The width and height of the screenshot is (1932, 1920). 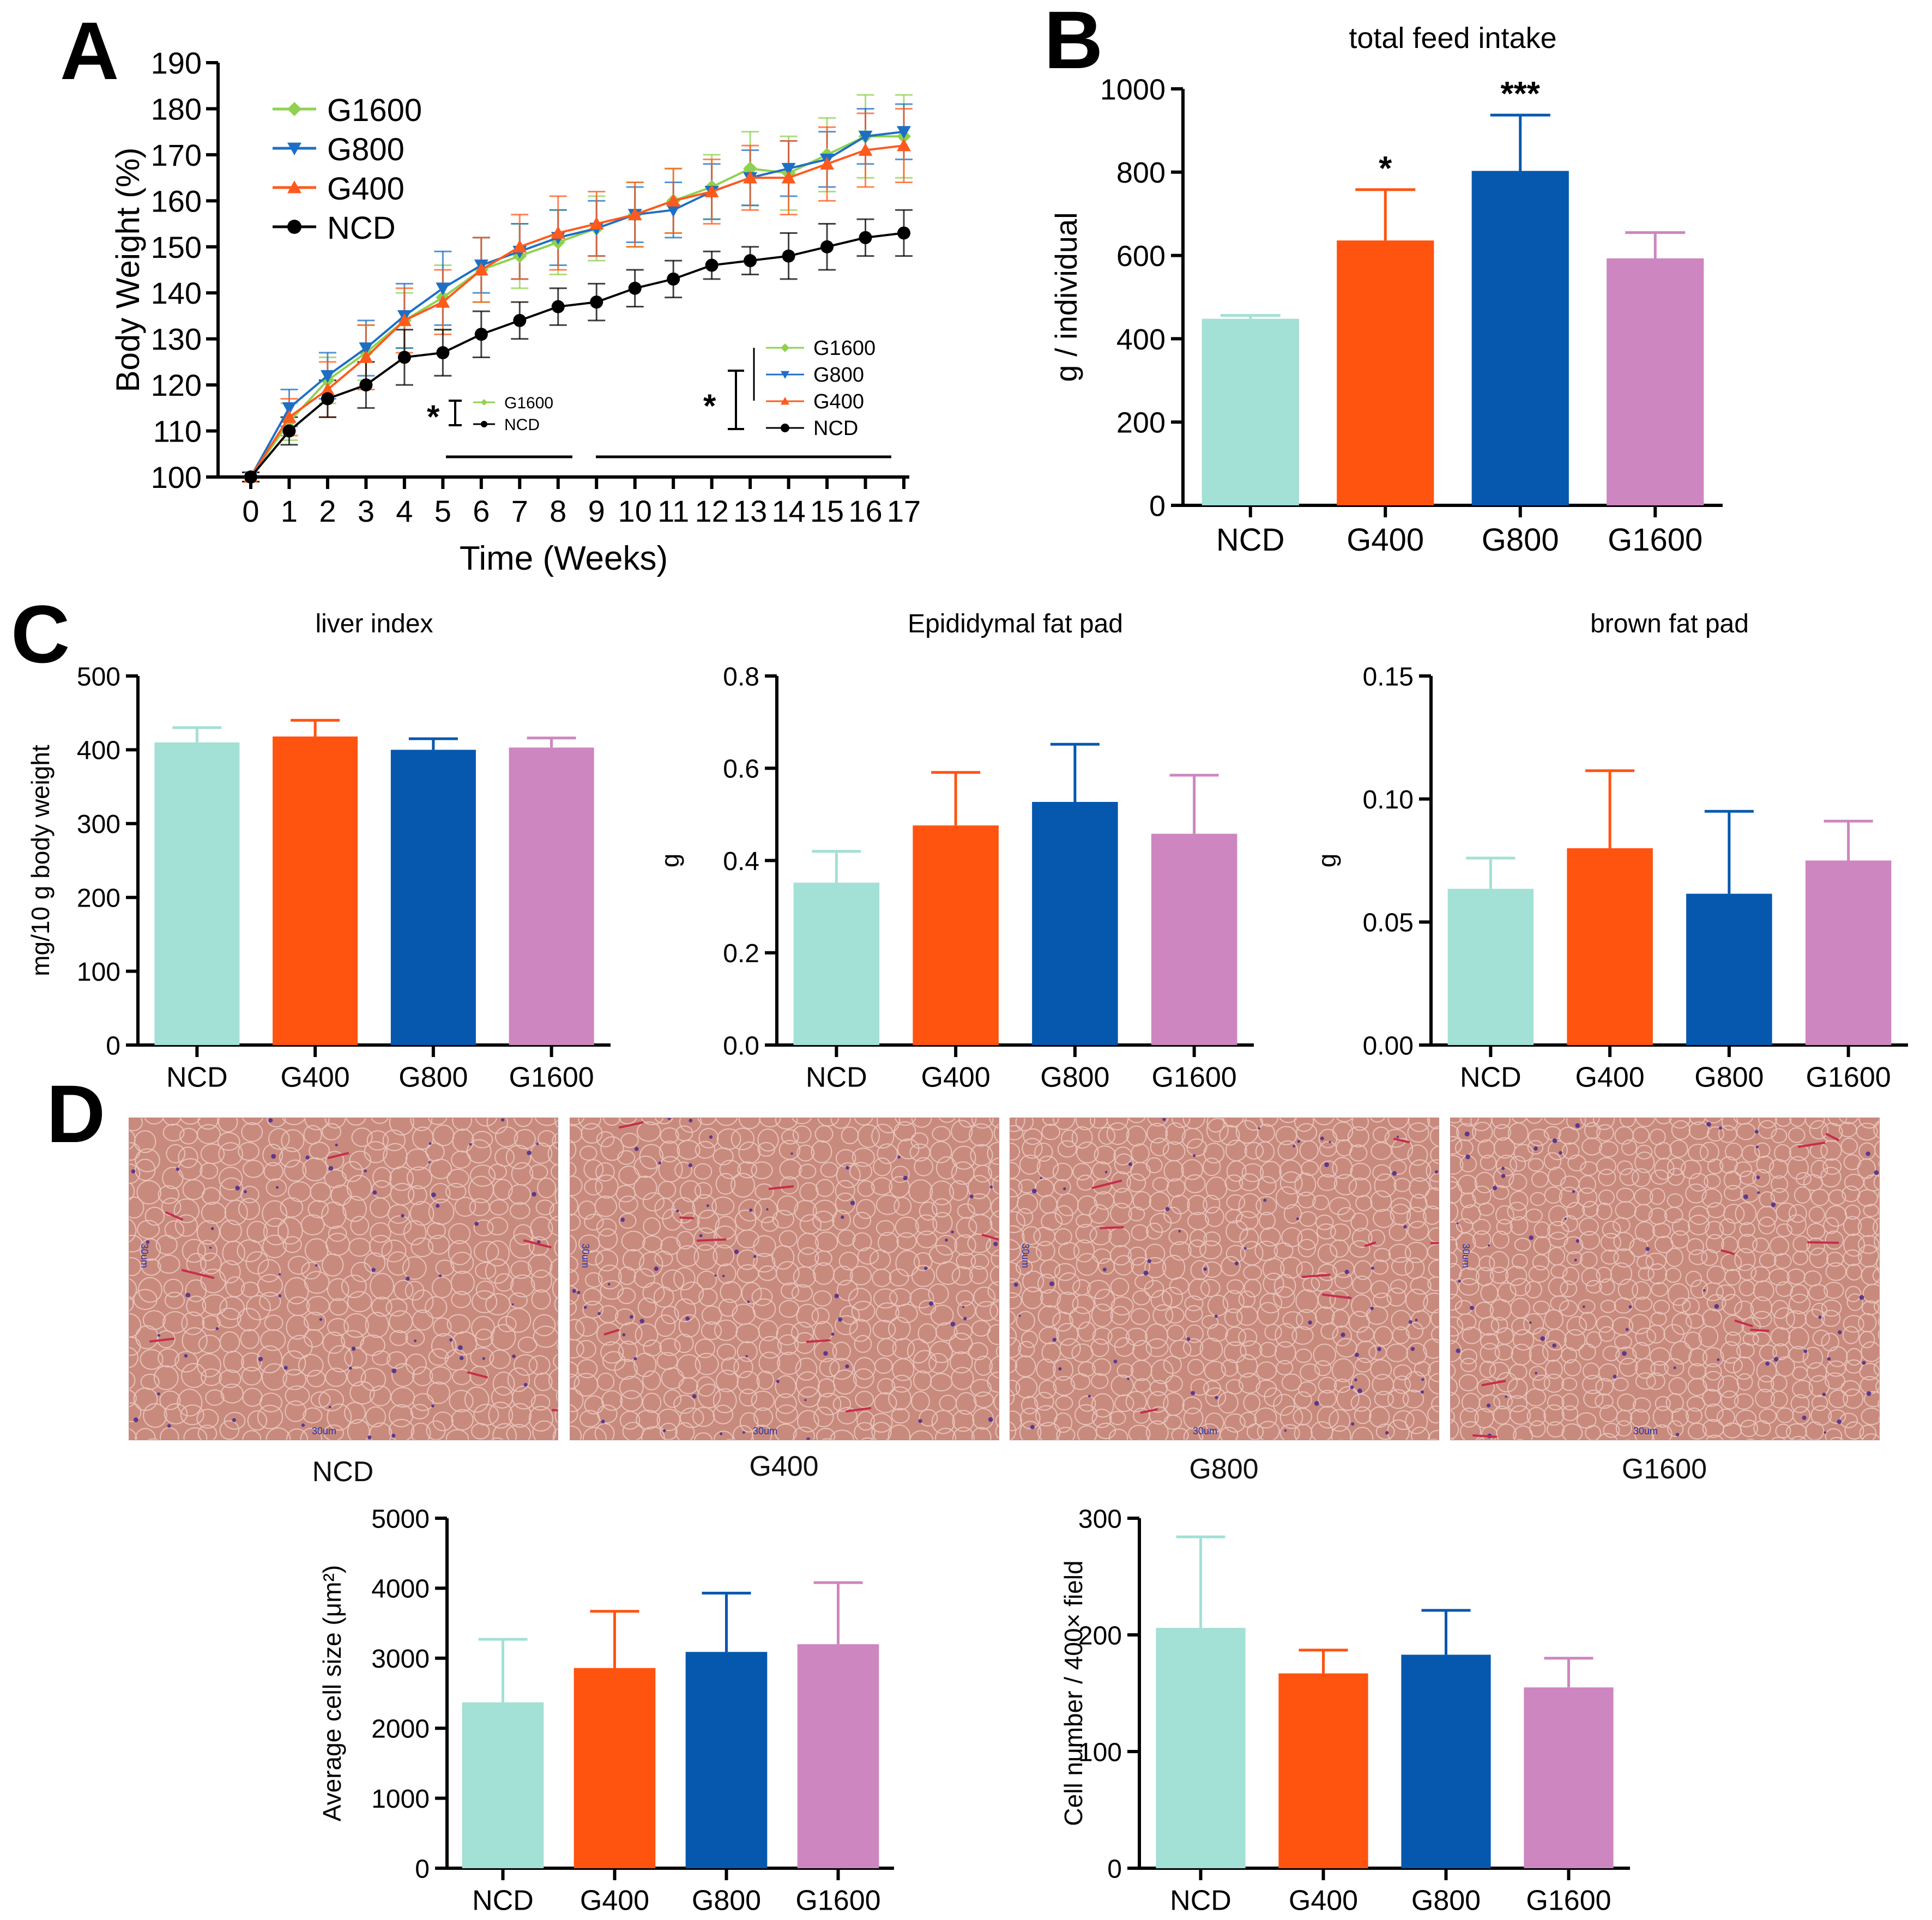 I want to click on panel-letter-c: C, so click(x=41, y=634).